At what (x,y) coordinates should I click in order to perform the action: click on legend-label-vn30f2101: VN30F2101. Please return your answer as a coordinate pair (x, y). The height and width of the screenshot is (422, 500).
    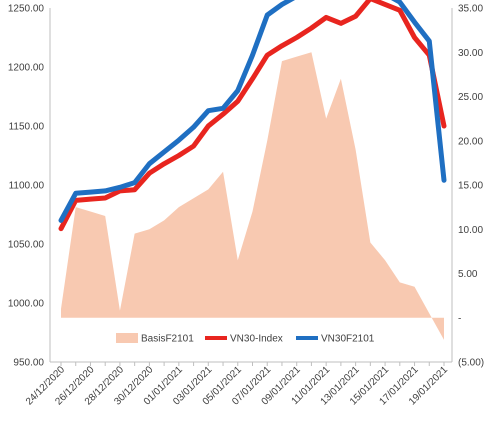
    Looking at the image, I should click on (348, 339).